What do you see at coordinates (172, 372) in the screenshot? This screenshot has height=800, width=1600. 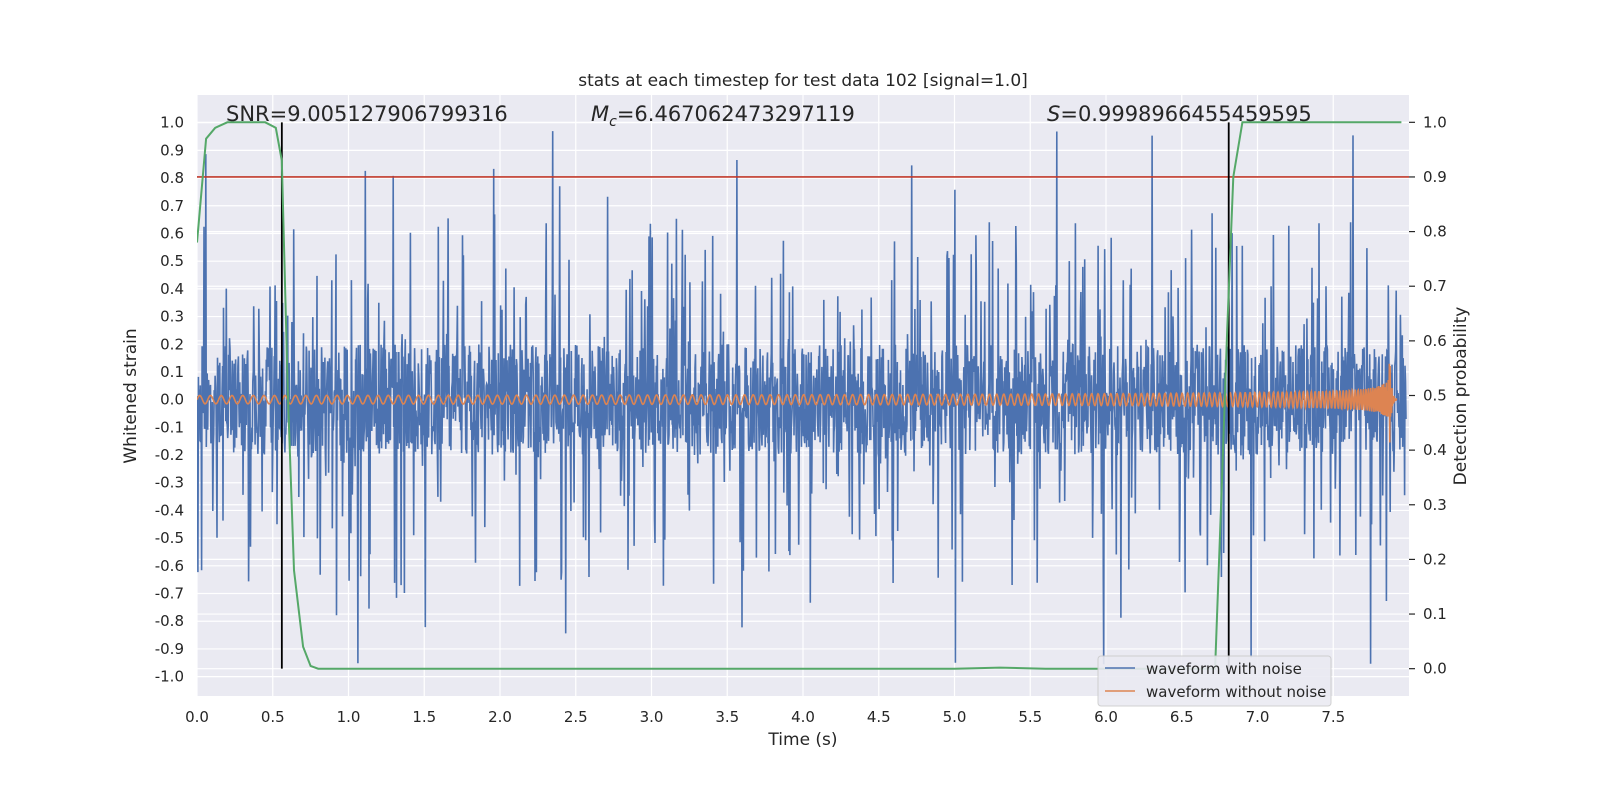 I see `y-tick-label: 0.1` at bounding box center [172, 372].